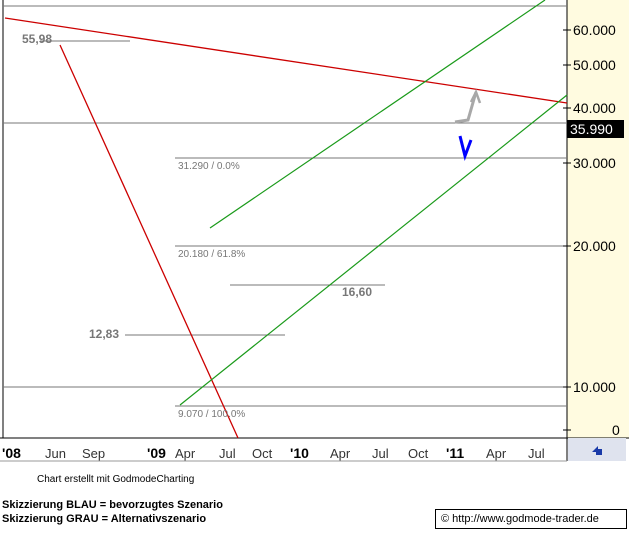 This screenshot has height=534, width=629. Describe the element at coordinates (594, 246) in the screenshot. I see `y-tick-label: 20.000` at that location.